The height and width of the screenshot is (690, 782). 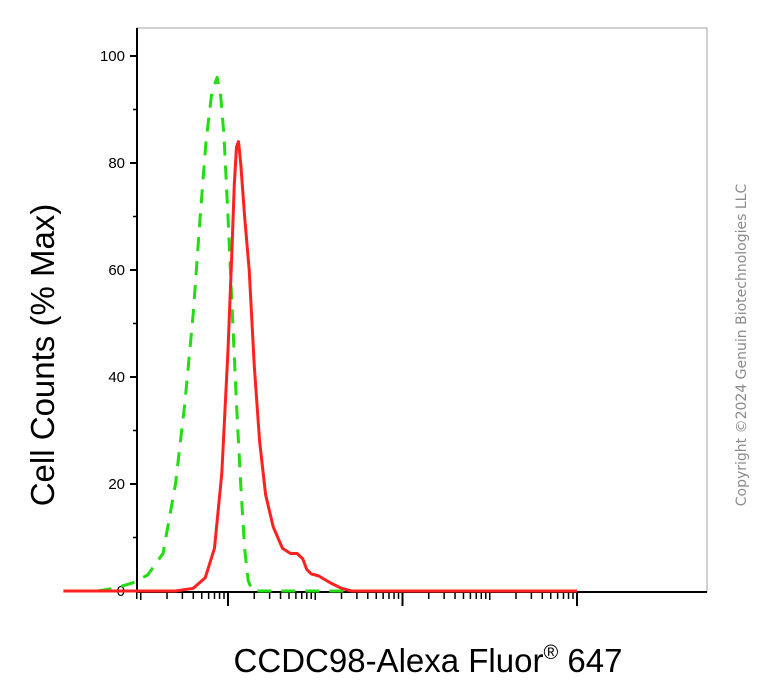 What do you see at coordinates (590, 660) in the screenshot?
I see `x-axis-title-suffix: 647` at bounding box center [590, 660].